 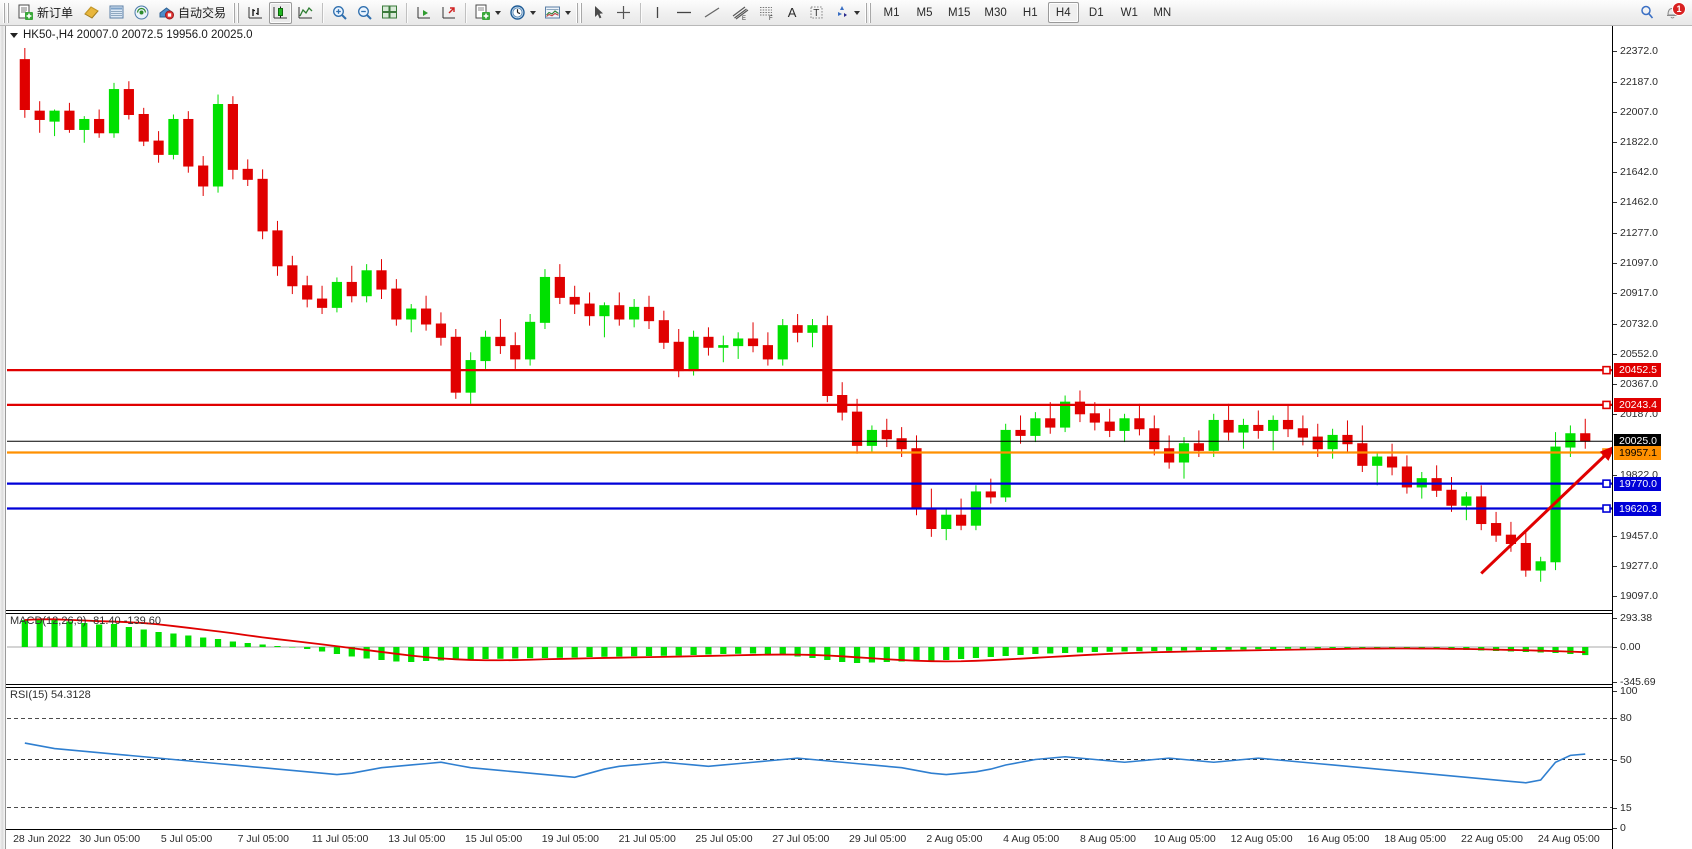 What do you see at coordinates (1637, 508) in the screenshot?
I see `price-line-label: 19620.3` at bounding box center [1637, 508].